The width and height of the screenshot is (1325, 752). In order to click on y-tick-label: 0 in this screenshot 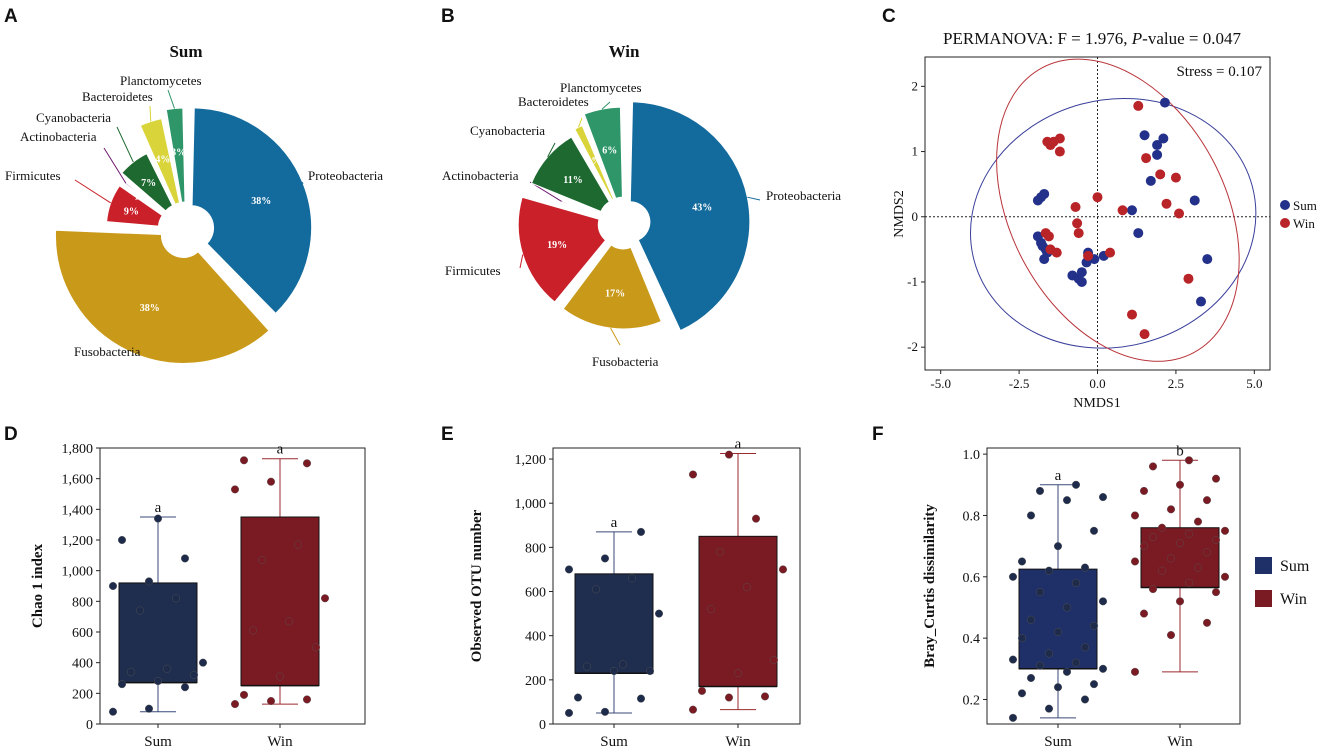, I will do `click(89, 725)`.